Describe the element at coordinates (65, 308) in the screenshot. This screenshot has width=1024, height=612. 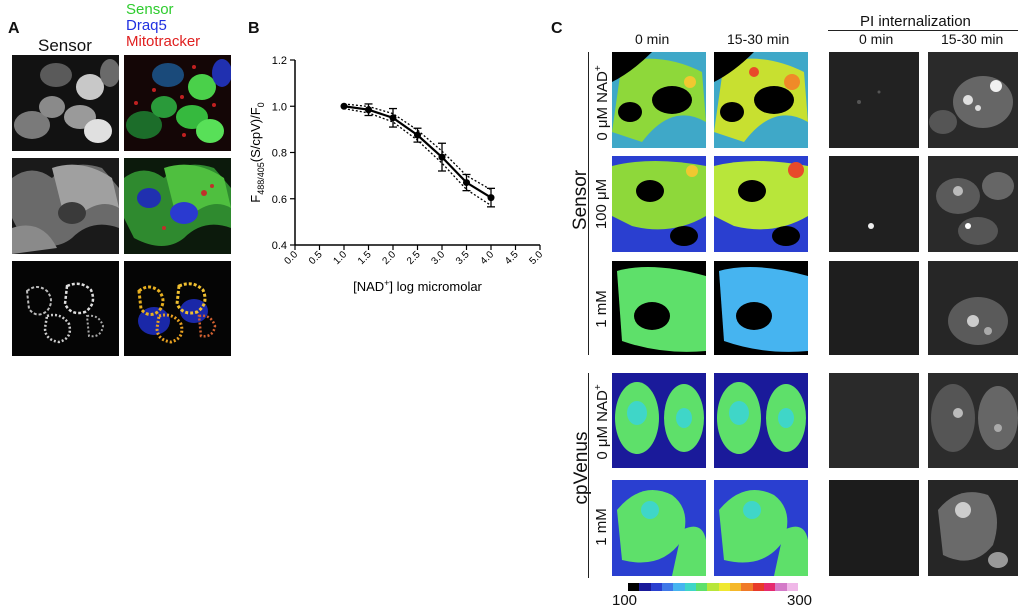
I see `panel-a-sensor-mito` at that location.